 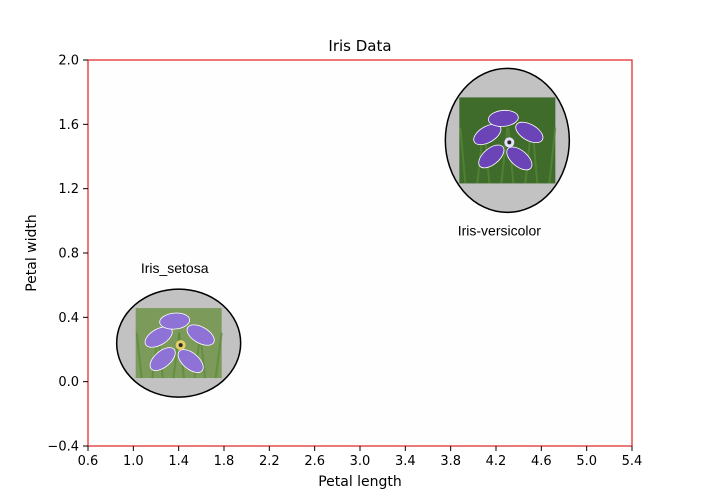 What do you see at coordinates (88, 461) in the screenshot?
I see `x-tick-label: 0.6` at bounding box center [88, 461].